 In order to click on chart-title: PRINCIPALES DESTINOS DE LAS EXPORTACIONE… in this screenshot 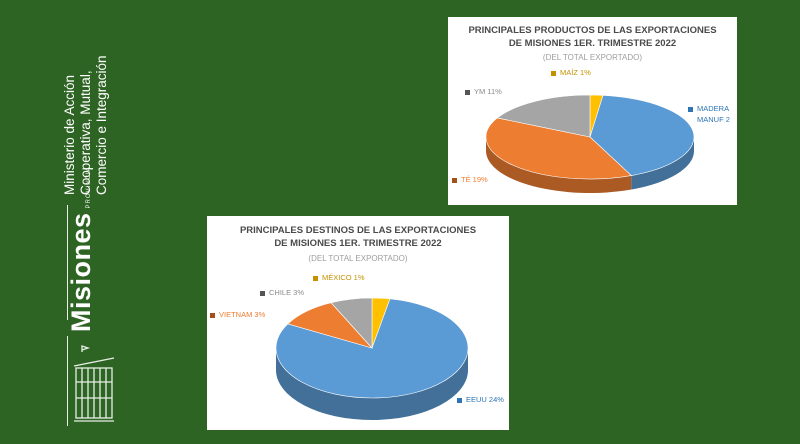, I will do `click(358, 237)`.